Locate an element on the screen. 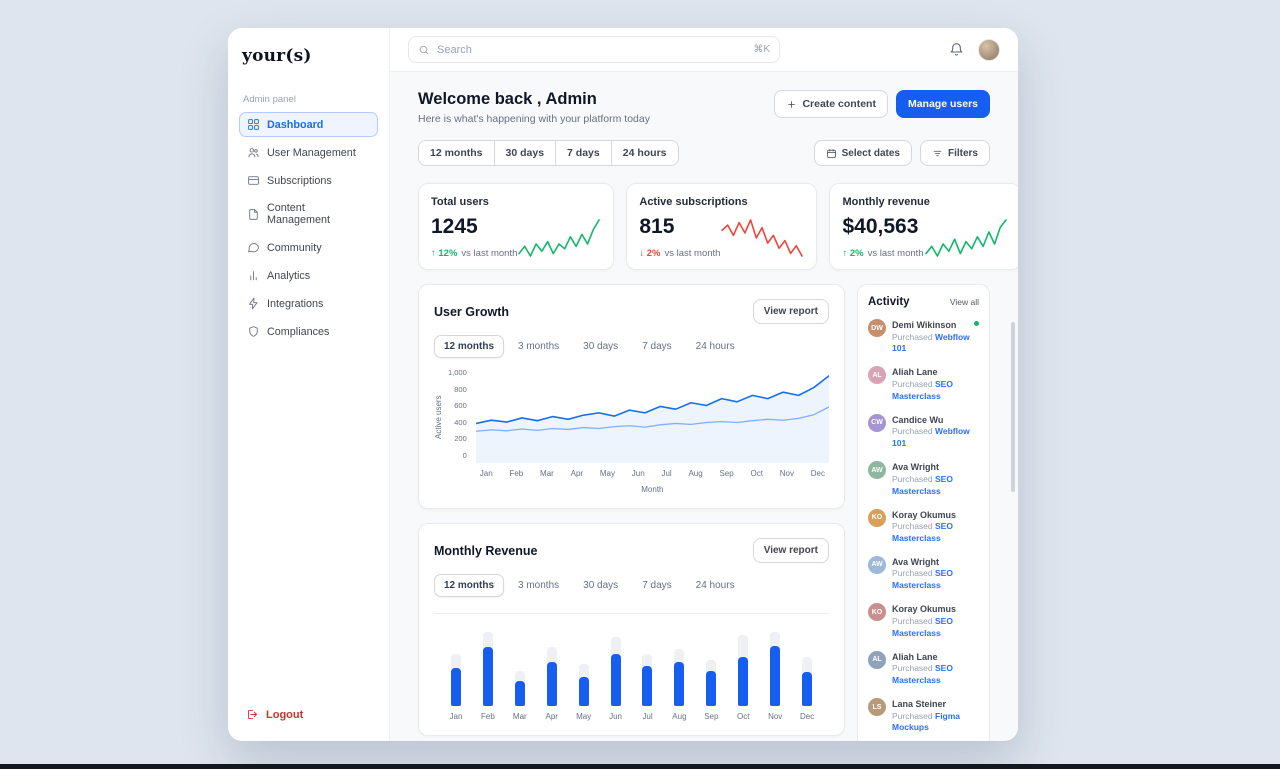 This screenshot has height=769, width=1280. activity-item: DW Demi Wikinson Purchased Webflow 101 is located at coordinates (923, 337).